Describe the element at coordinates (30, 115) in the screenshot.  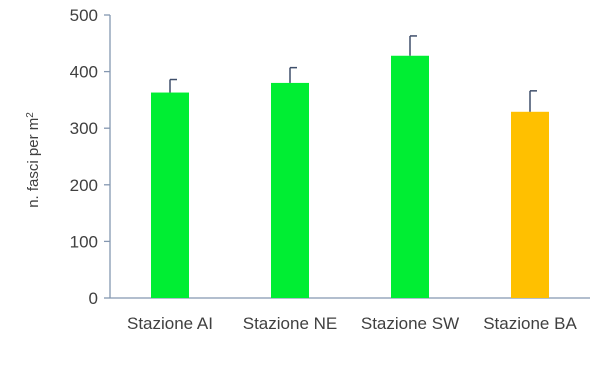
I see `y-axis-label-superscript: 2` at that location.